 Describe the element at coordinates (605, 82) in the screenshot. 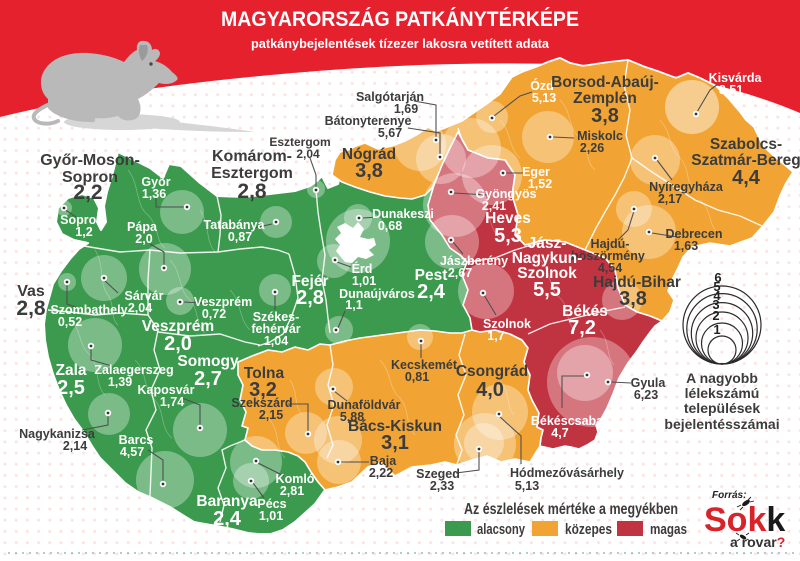

I see `svg-text: Borsod-Abaúj-` at that location.